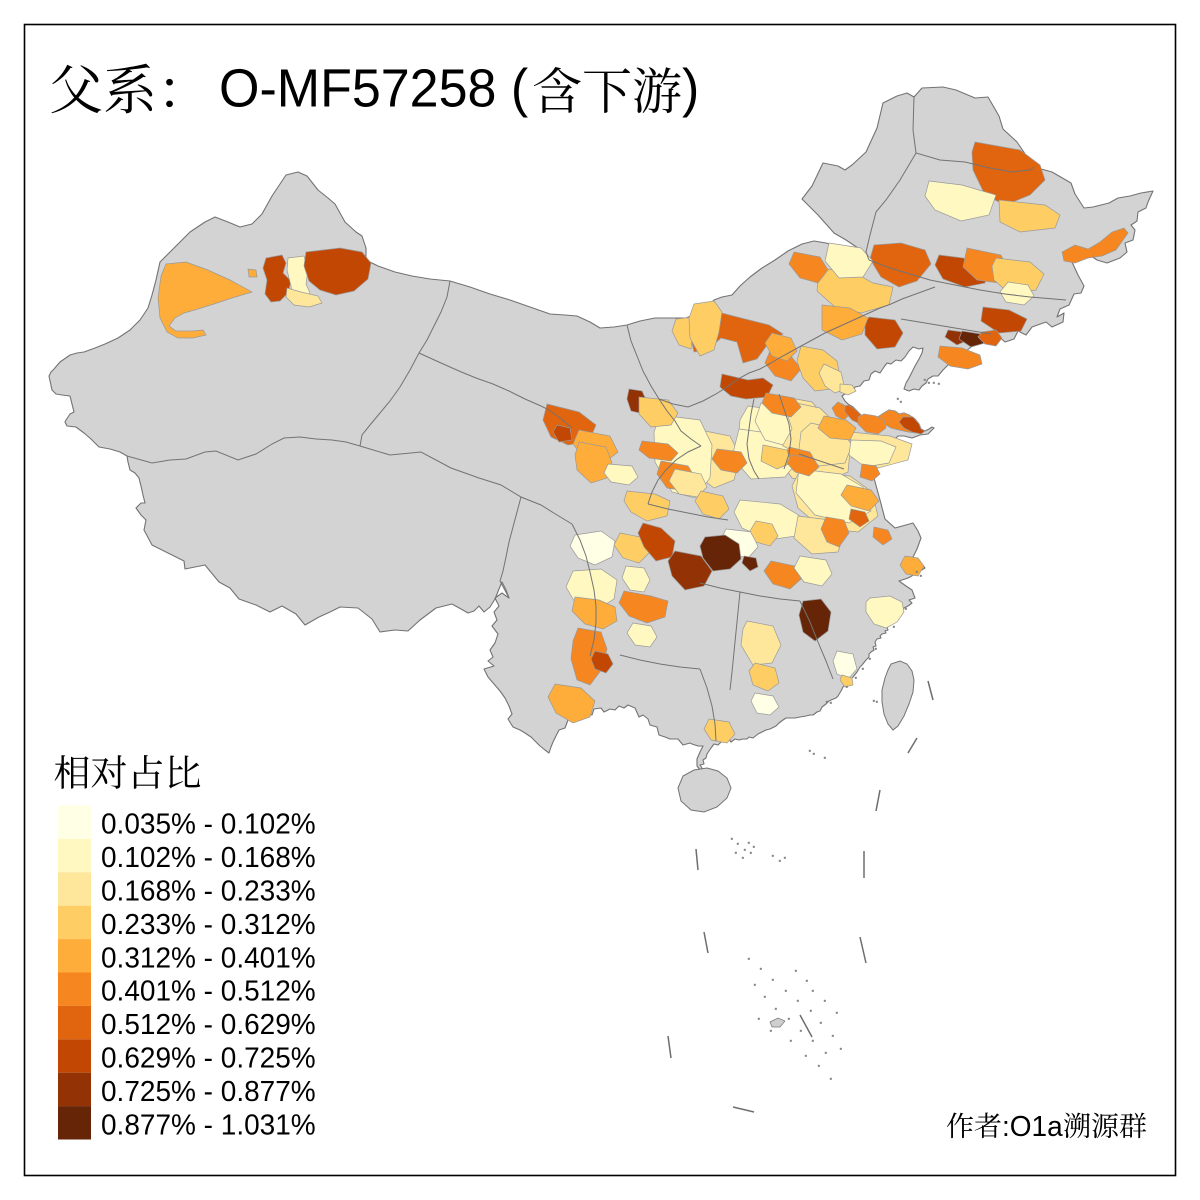 The width and height of the screenshot is (1200, 1200). Describe the element at coordinates (1032, 1127) in the screenshot. I see `svg-text: :O1a` at that location.